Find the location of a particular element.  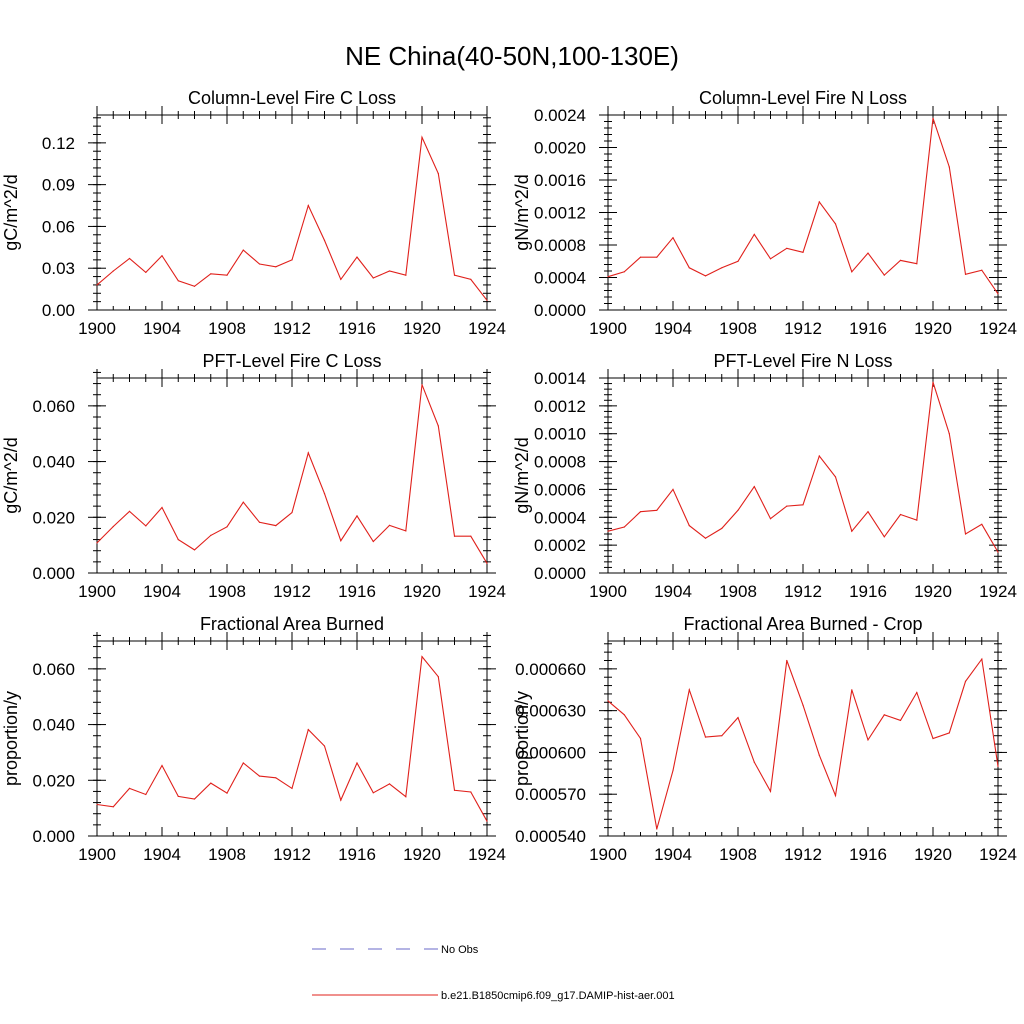

panel-title: PFT-Level Fire C Loss is located at coordinates (291, 361).